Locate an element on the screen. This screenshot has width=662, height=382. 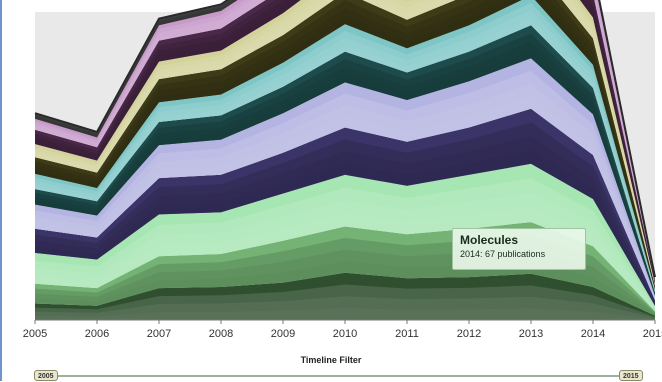
x-tick-label-2014: 2014 is located at coordinates (593, 334).